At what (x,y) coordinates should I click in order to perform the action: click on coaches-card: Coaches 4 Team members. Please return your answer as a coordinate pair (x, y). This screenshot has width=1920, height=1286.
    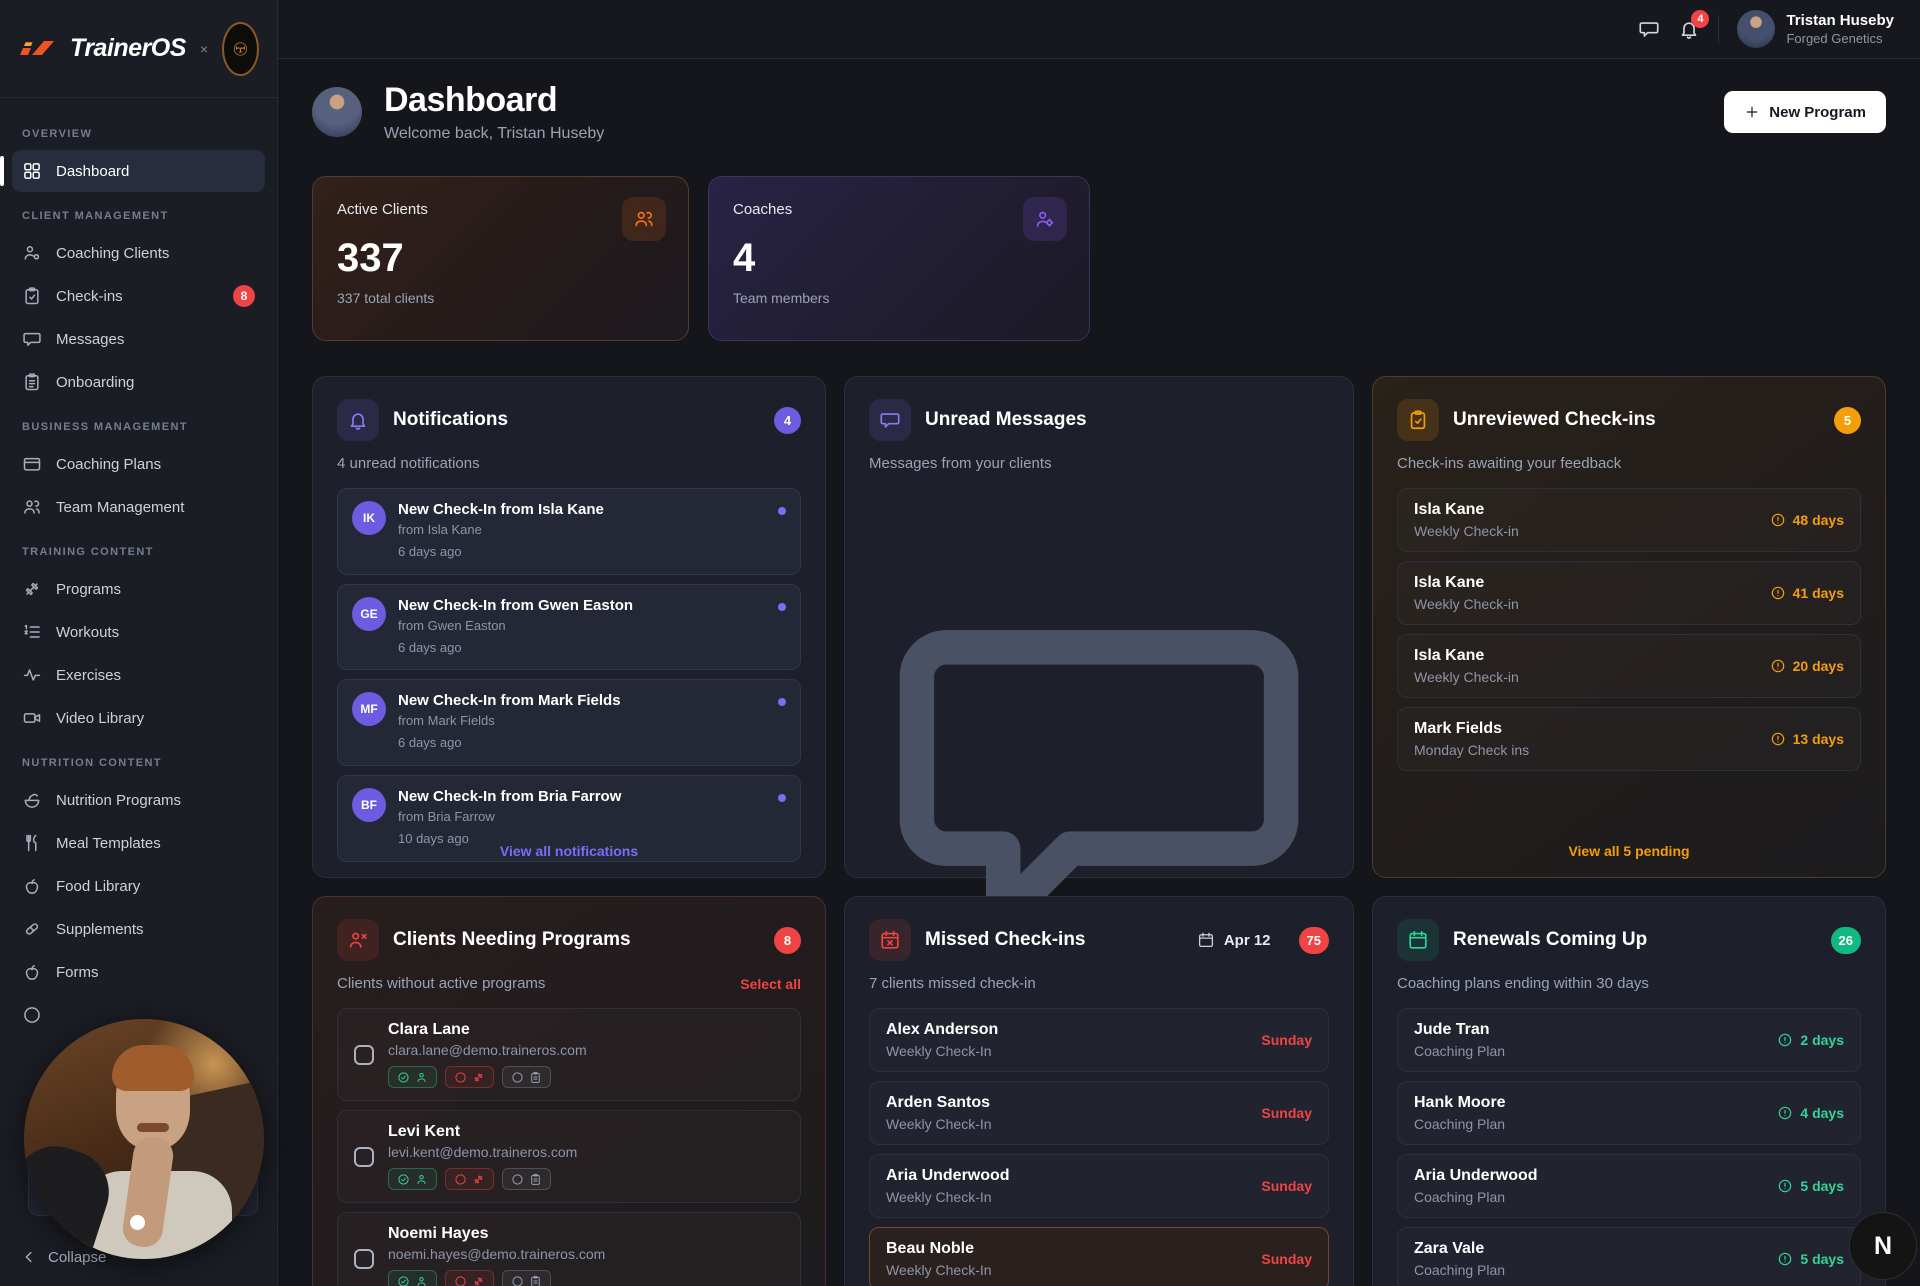
    Looking at the image, I should click on (899, 258).